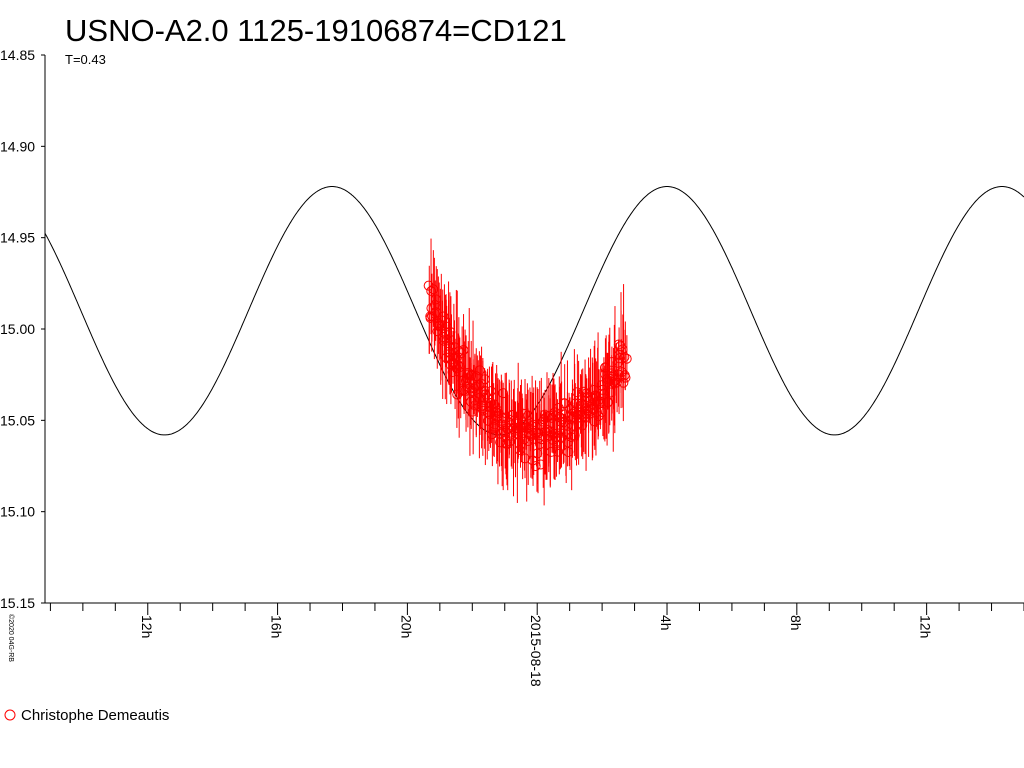 This screenshot has width=1024, height=768. I want to click on y-tick-label: 15.05, so click(17, 420).